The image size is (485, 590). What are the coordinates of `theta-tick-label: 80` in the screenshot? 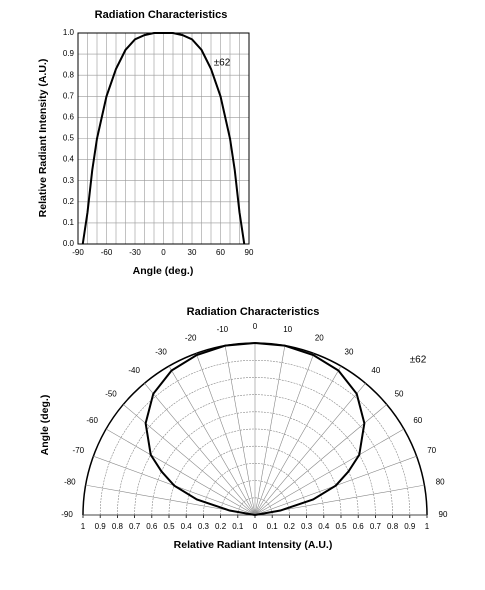 It's located at (440, 481).